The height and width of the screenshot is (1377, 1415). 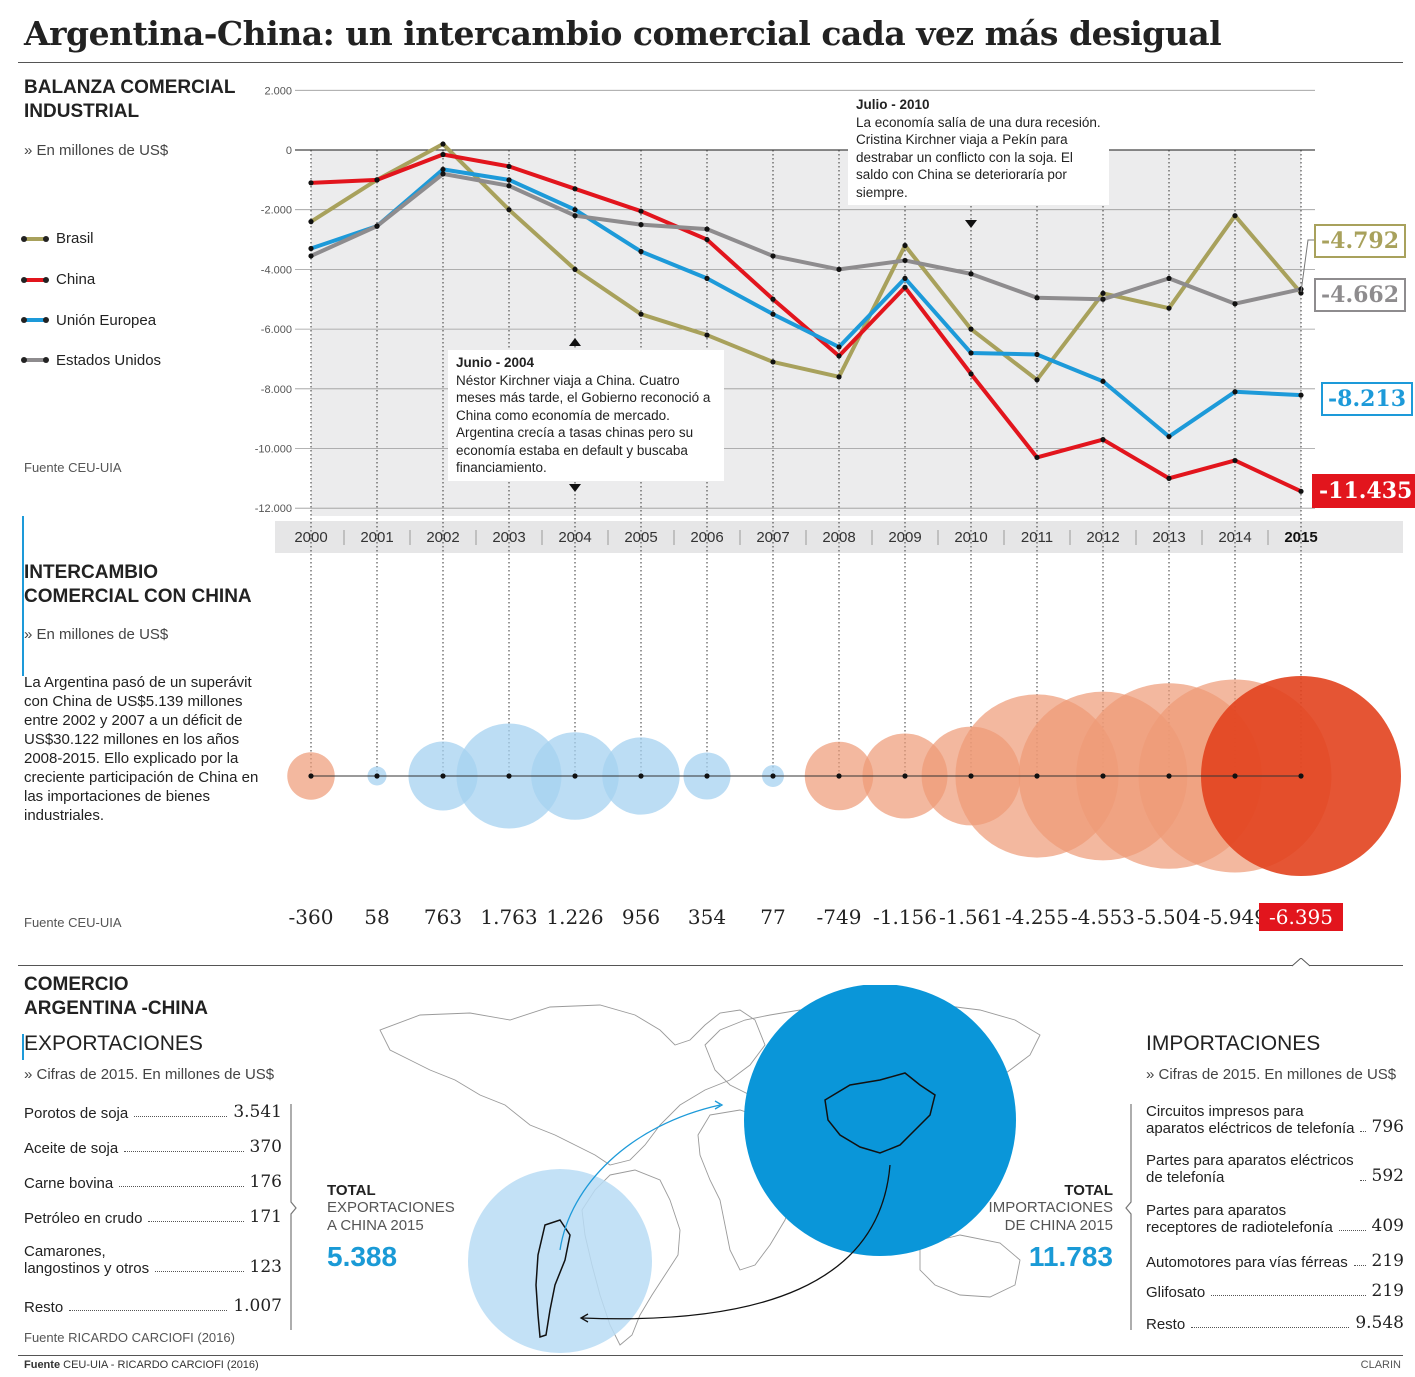 What do you see at coordinates (971, 537) in the screenshot?
I see `year-label: 2010` at bounding box center [971, 537].